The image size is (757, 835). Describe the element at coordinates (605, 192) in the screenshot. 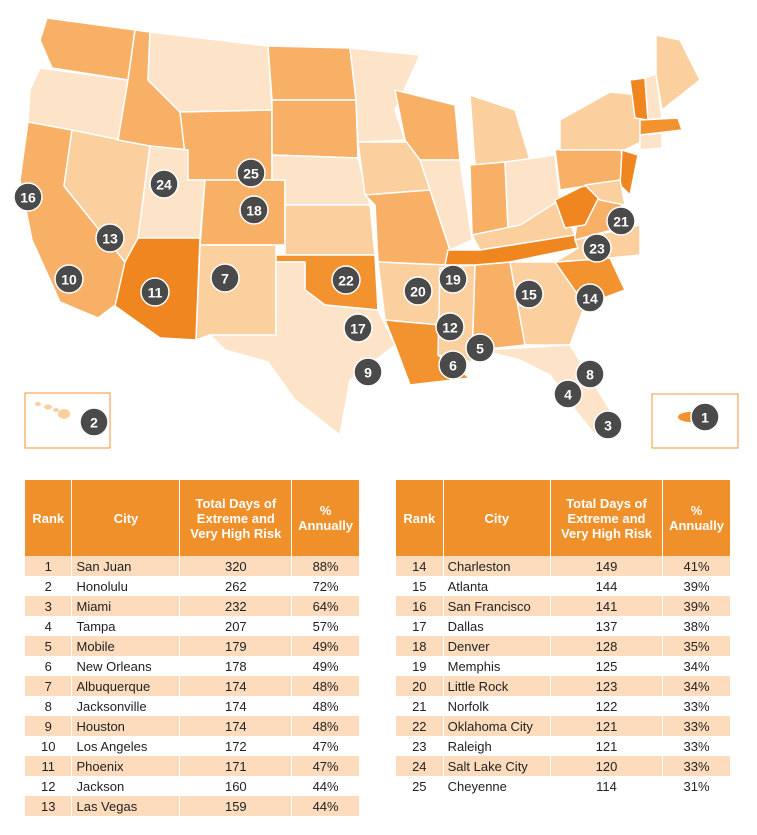

I see `state-maryland` at that location.